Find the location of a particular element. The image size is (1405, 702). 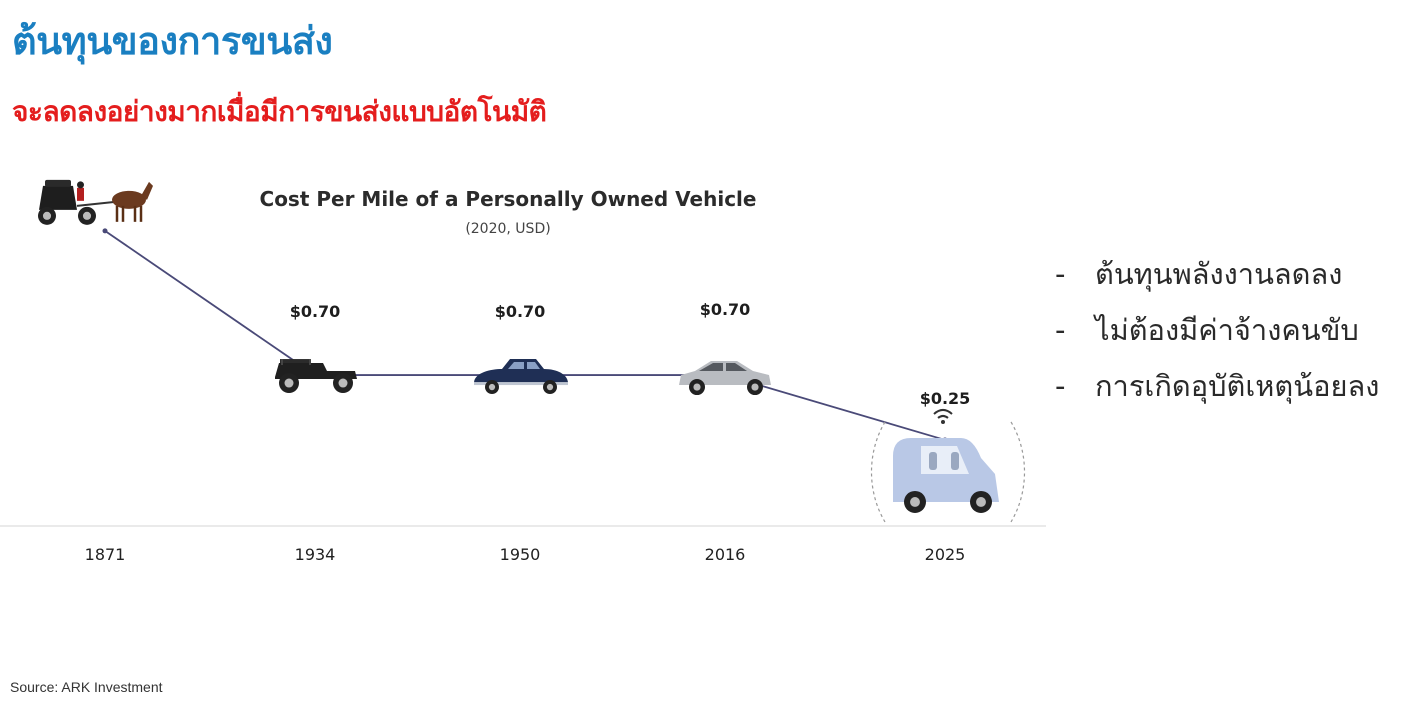

value-label: $0.25 is located at coordinates (945, 398).